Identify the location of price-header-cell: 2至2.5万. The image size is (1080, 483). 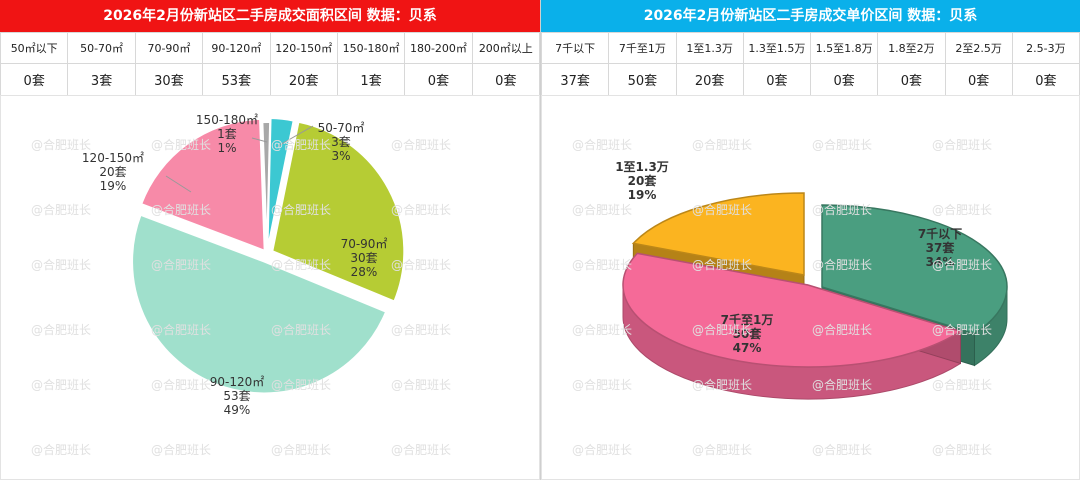
(978, 48).